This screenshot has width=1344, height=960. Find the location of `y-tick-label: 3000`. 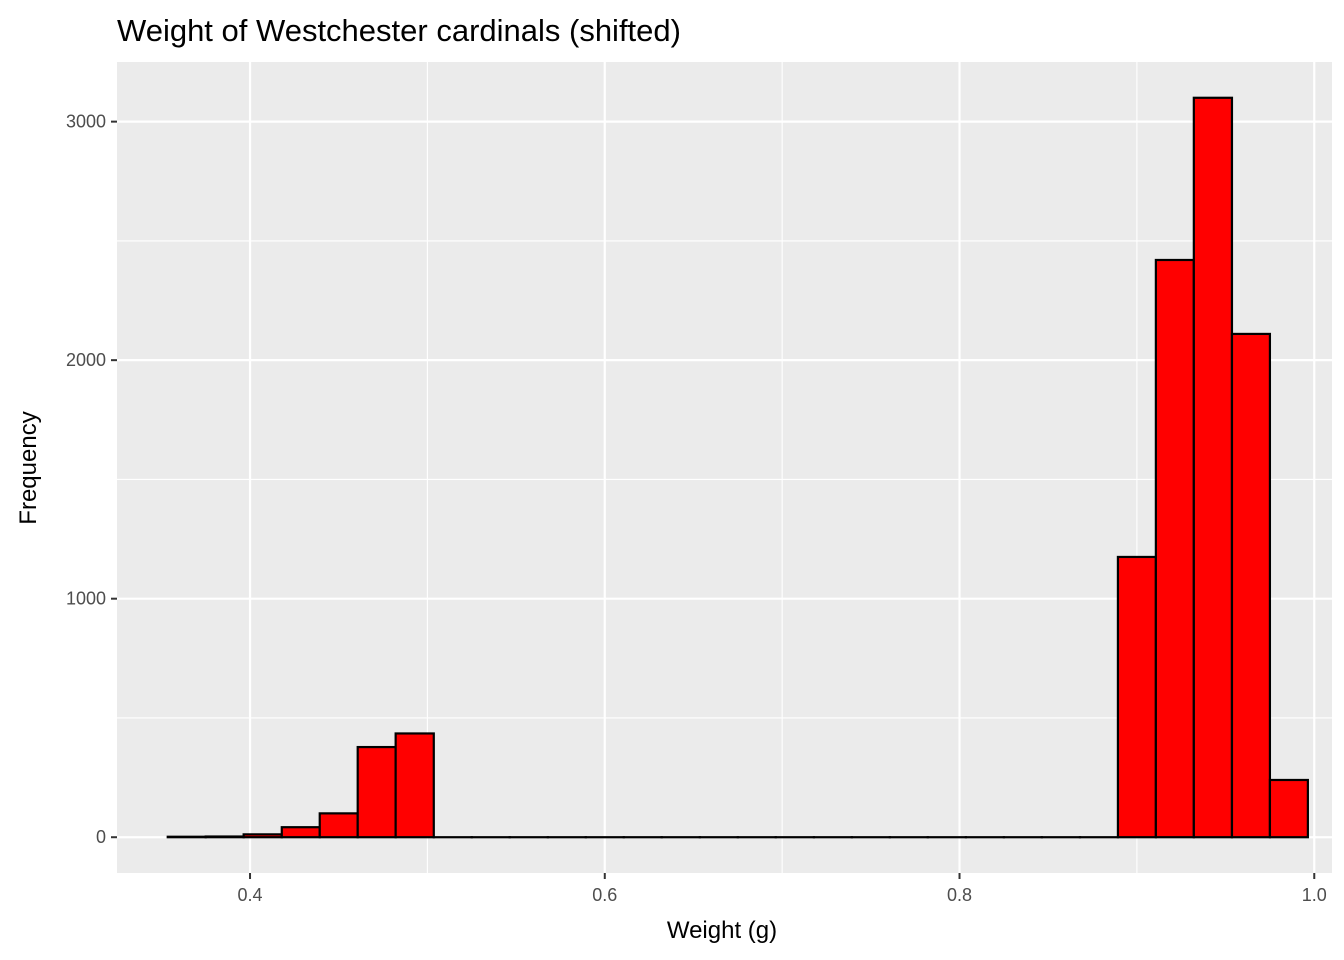

y-tick-label: 3000 is located at coordinates (86, 122).